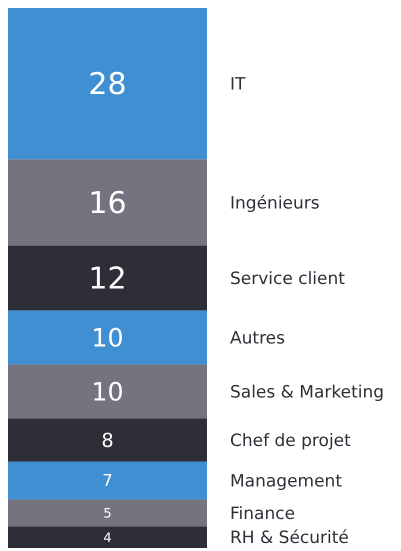  I want to click on data-label: 8, so click(107, 440).